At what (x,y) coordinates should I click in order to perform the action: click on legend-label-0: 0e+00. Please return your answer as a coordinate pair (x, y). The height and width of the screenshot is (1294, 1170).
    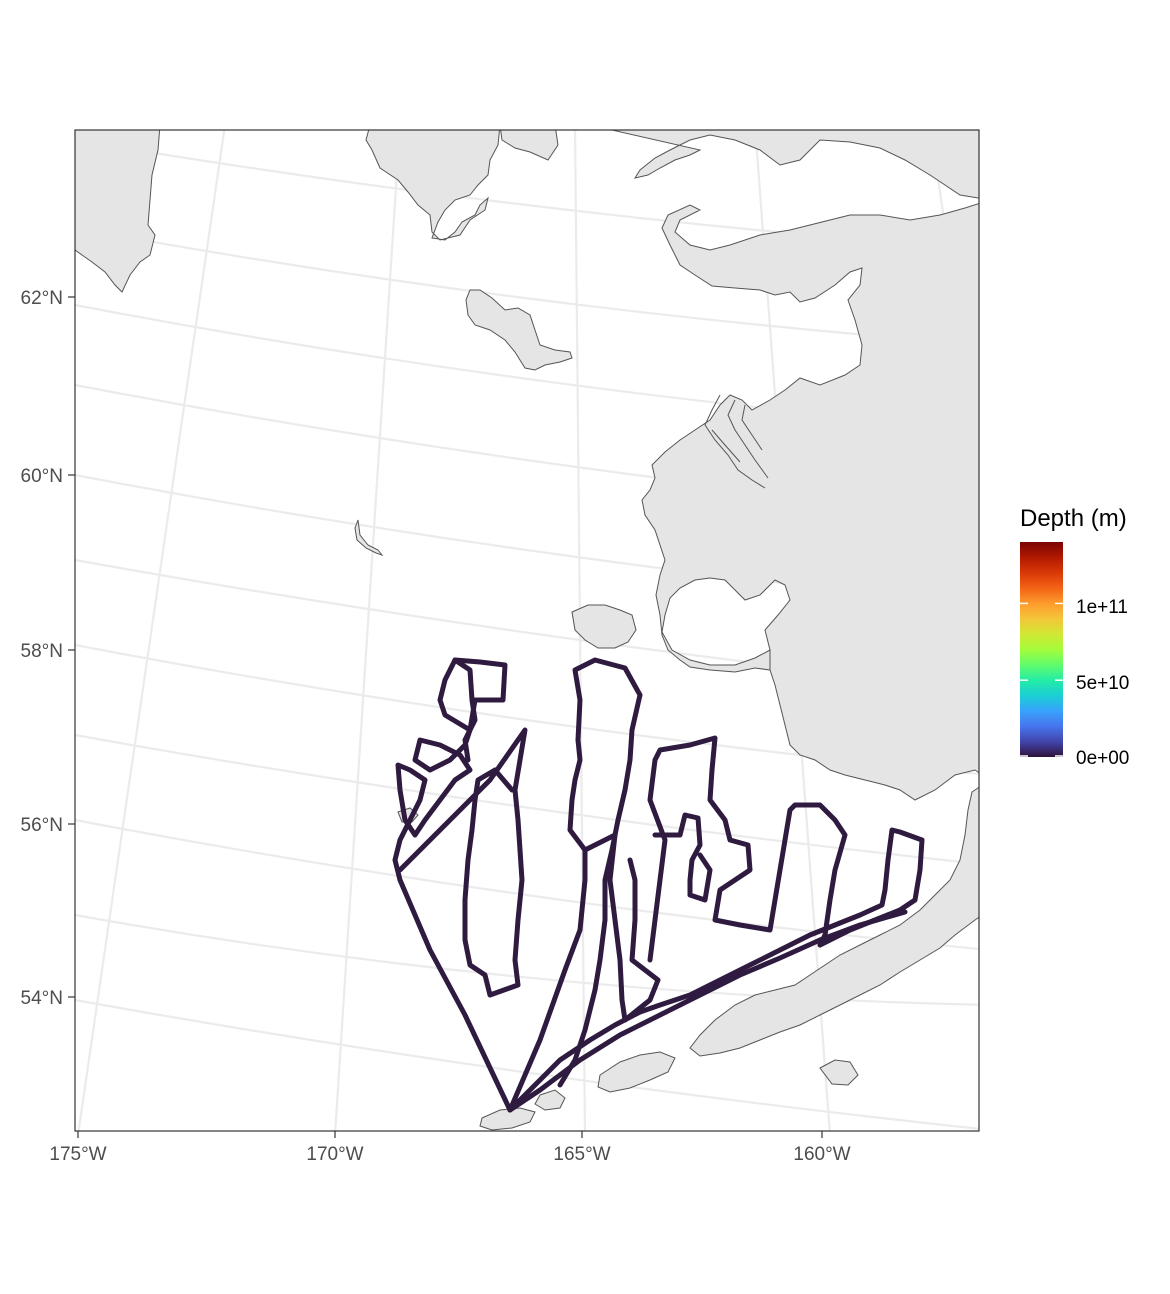
    Looking at the image, I should click on (1102, 758).